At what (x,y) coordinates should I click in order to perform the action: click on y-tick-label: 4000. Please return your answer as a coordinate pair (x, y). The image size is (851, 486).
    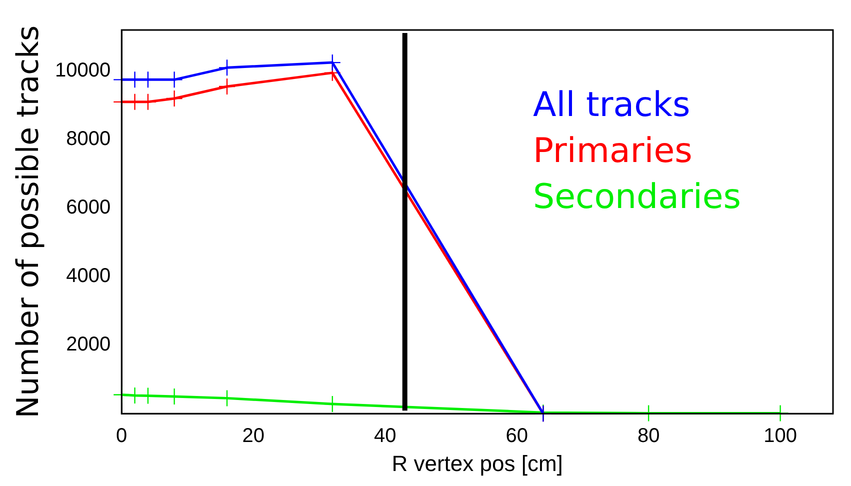
    Looking at the image, I should click on (88, 276).